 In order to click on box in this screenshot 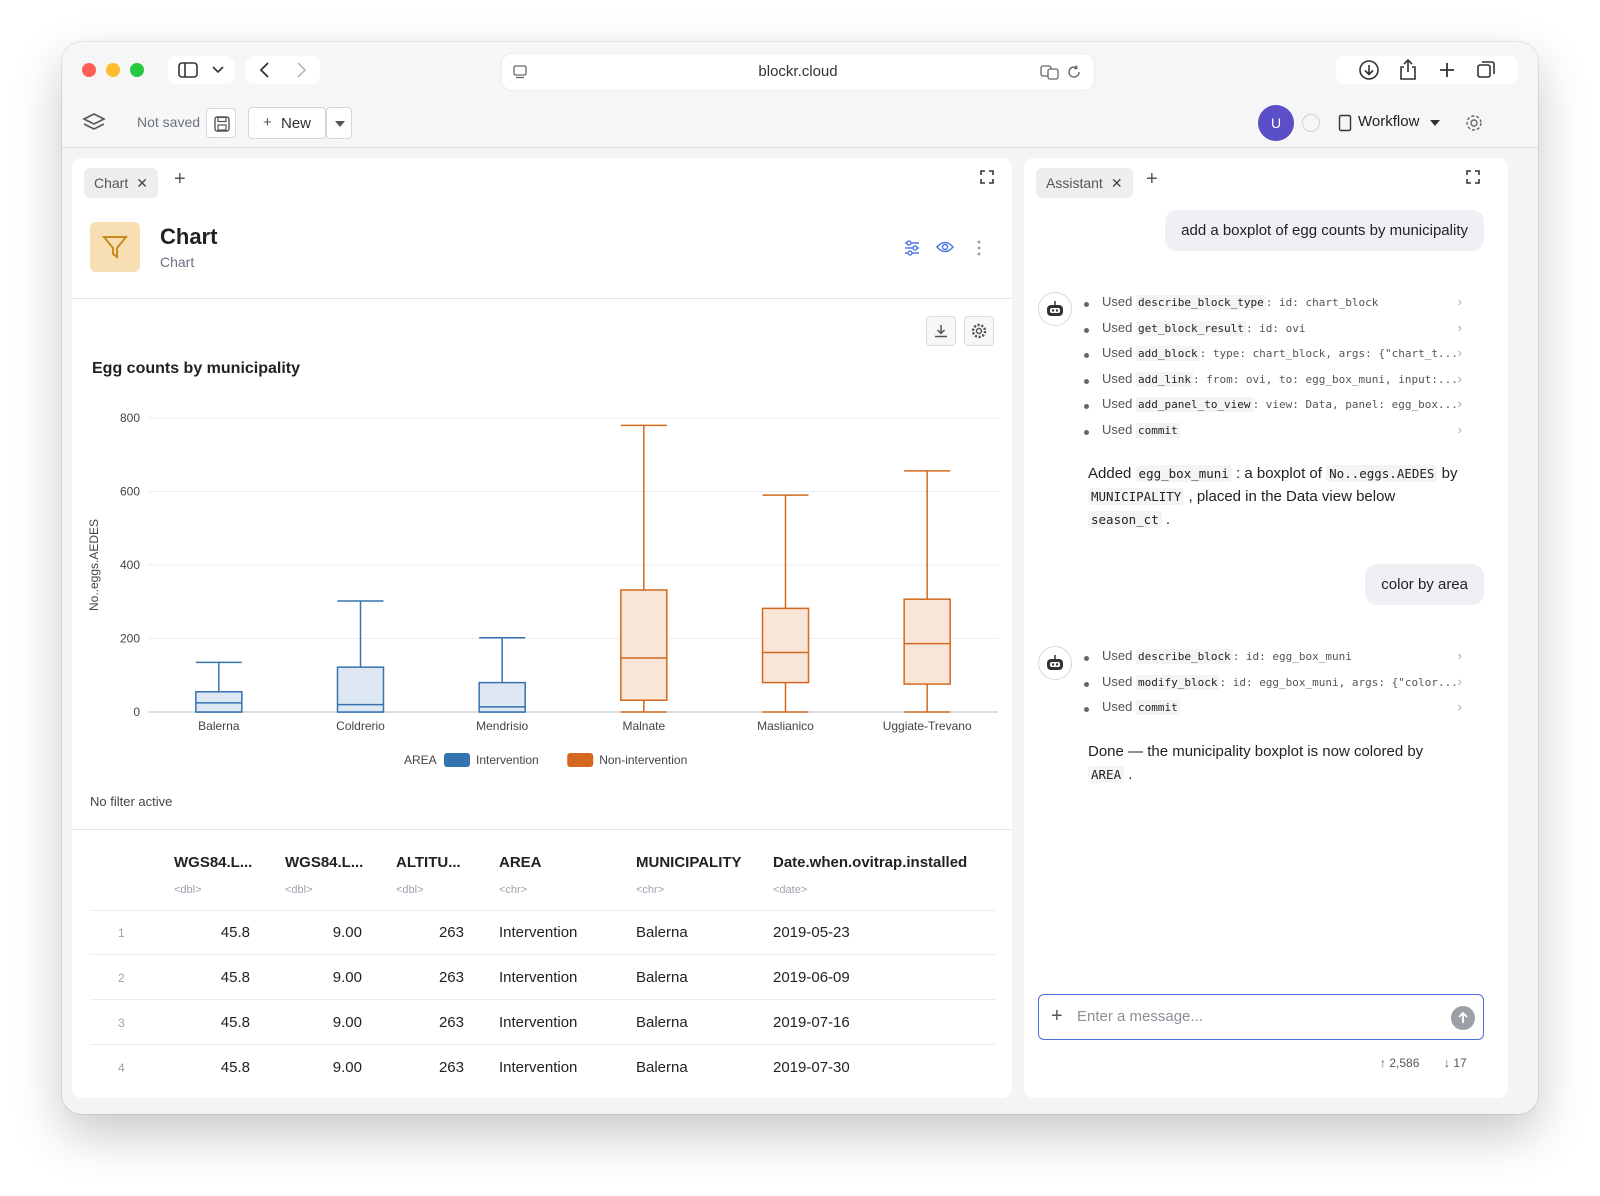, I will do `click(785, 645)`.